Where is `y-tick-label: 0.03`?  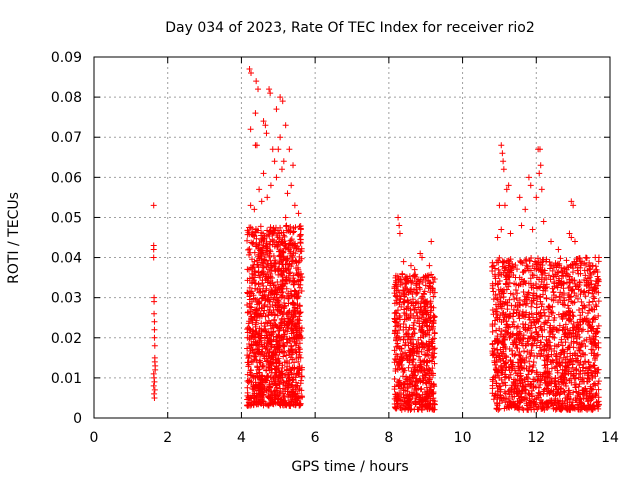 y-tick-label: 0.03 is located at coordinates (66, 299).